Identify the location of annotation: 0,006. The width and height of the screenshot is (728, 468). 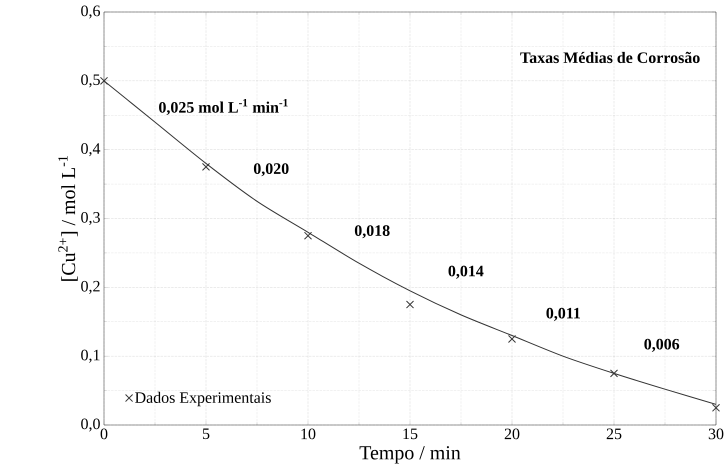
(662, 345).